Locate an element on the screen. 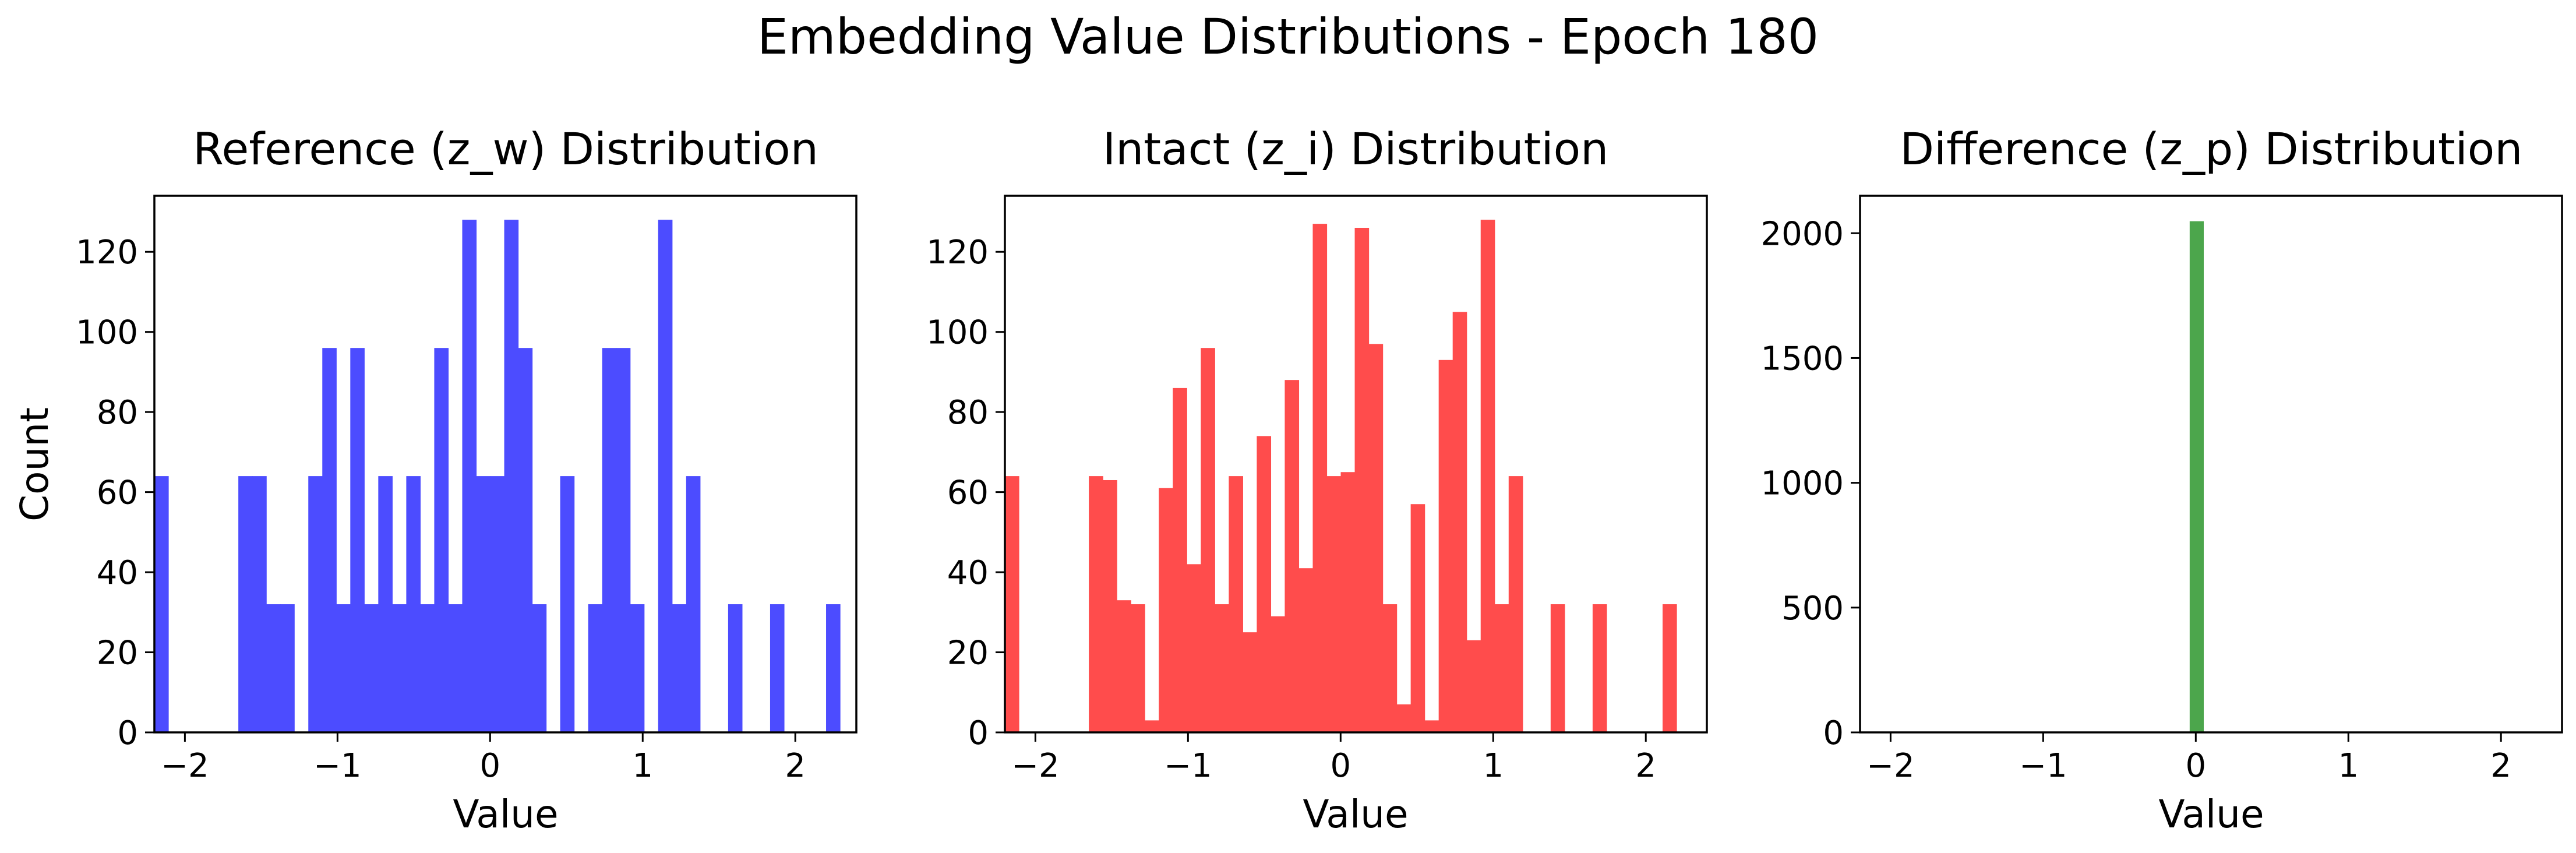  panel-title: Reference (z_w) Distribution is located at coordinates (505, 149).